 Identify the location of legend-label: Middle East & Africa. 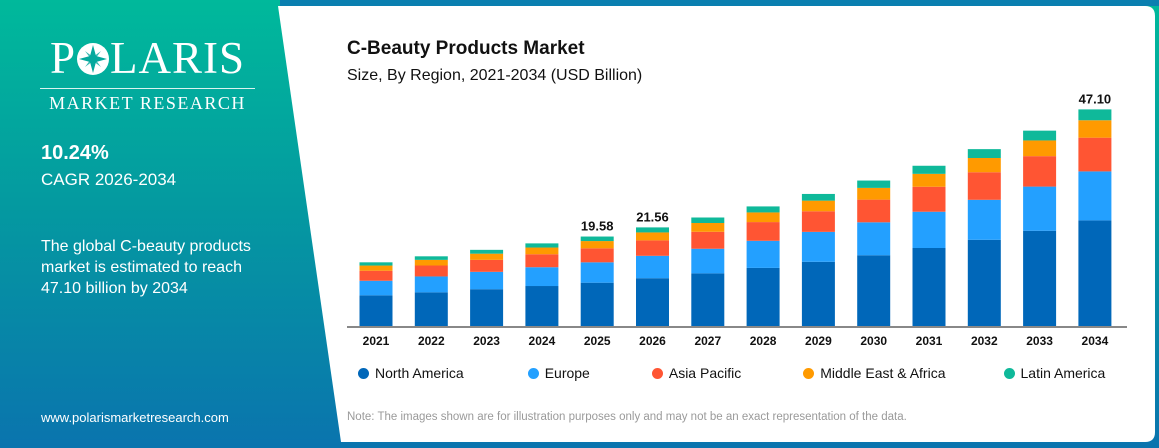
(883, 373).